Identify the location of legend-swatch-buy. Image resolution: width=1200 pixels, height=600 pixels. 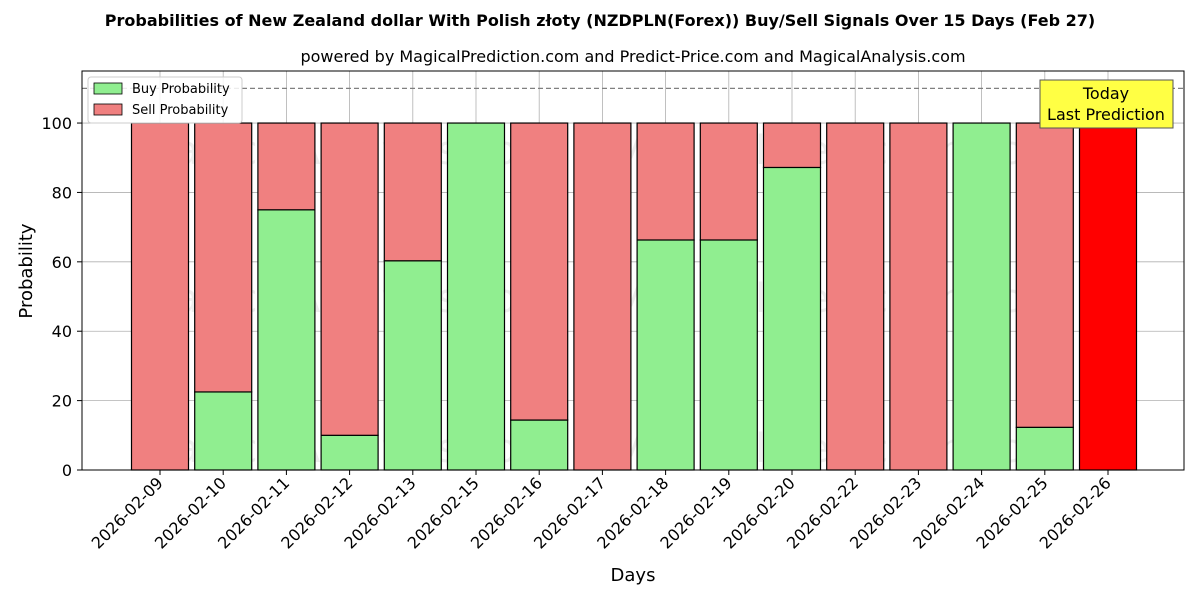
(108, 88).